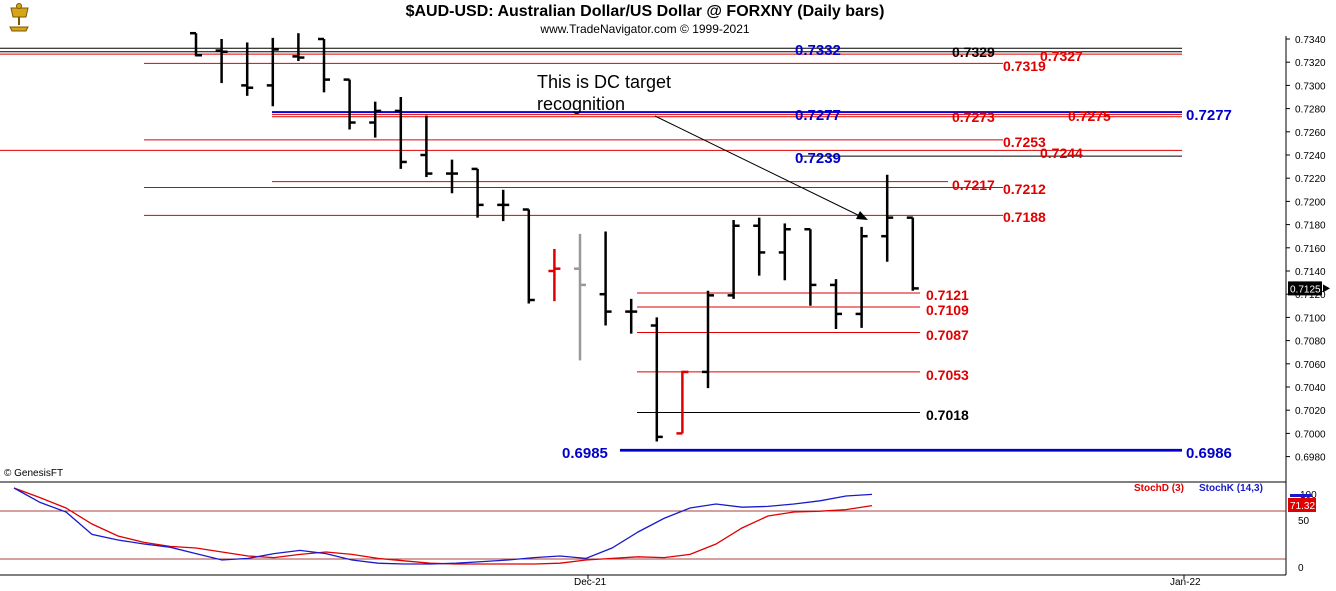 The width and height of the screenshot is (1336, 591). Describe the element at coordinates (1089, 116) in the screenshot. I see `level-label: 0.7275` at that location.